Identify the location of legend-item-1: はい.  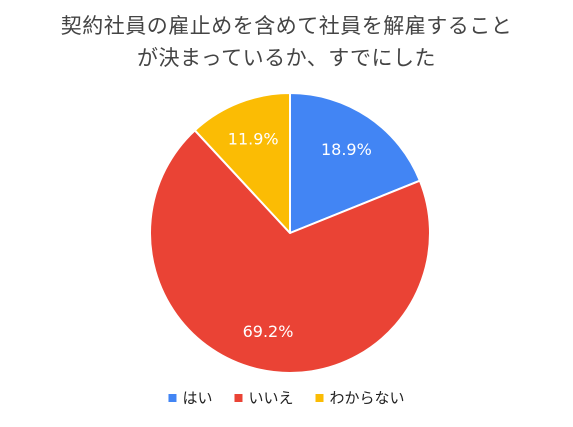
(190, 398).